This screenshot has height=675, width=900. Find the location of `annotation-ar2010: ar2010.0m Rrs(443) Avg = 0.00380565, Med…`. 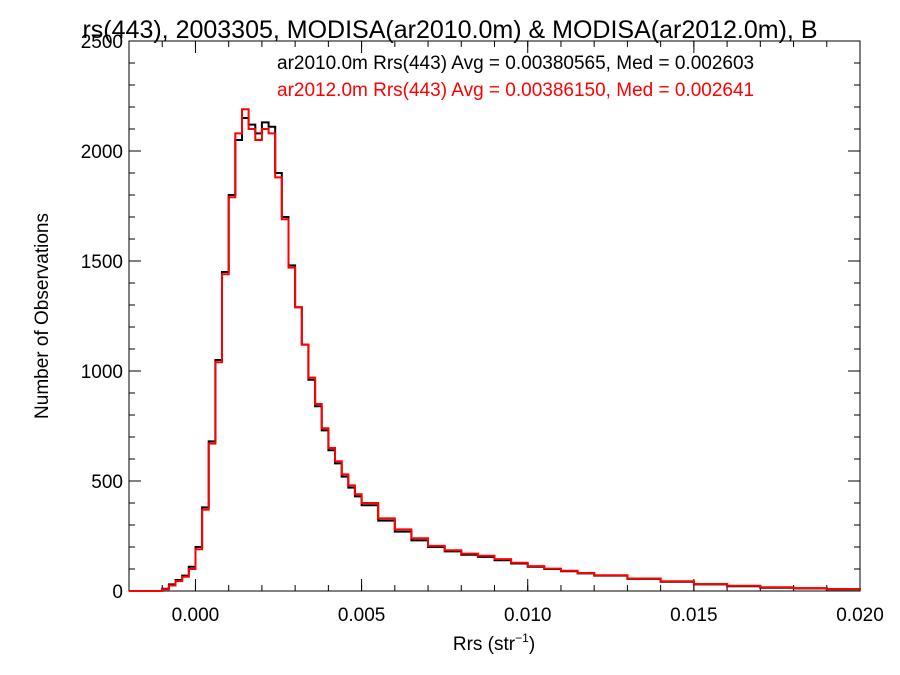

annotation-ar2010: ar2010.0m Rrs(443) Avg = 0.00380565, Med… is located at coordinates (515, 63).